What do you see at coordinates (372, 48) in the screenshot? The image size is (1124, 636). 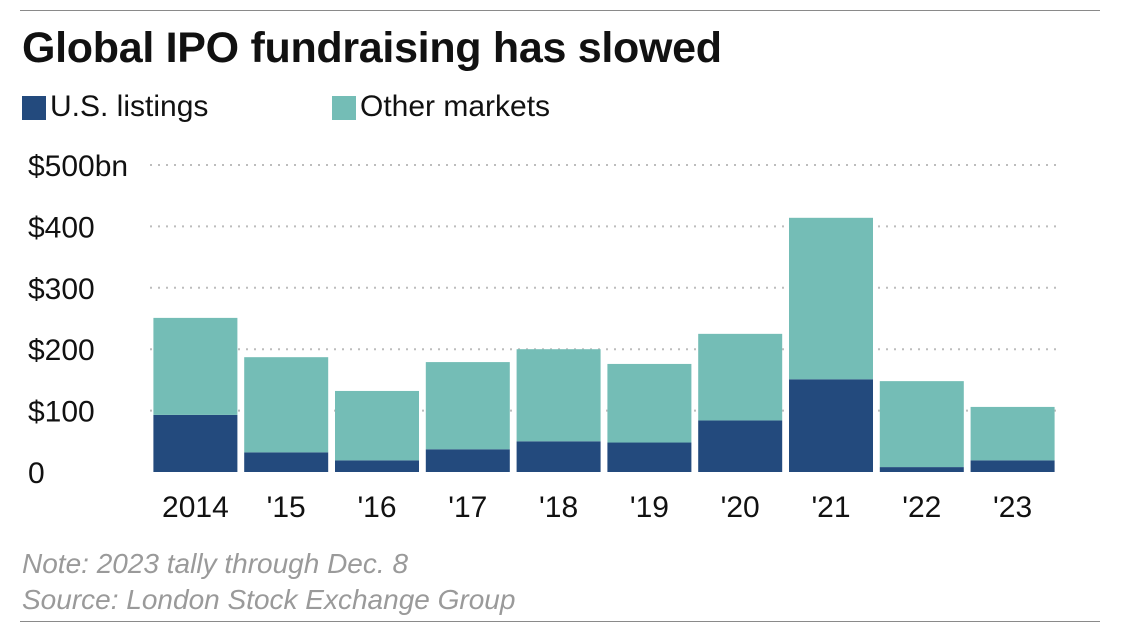 I see `chart-title: Global IPO fundraising has slowed` at bounding box center [372, 48].